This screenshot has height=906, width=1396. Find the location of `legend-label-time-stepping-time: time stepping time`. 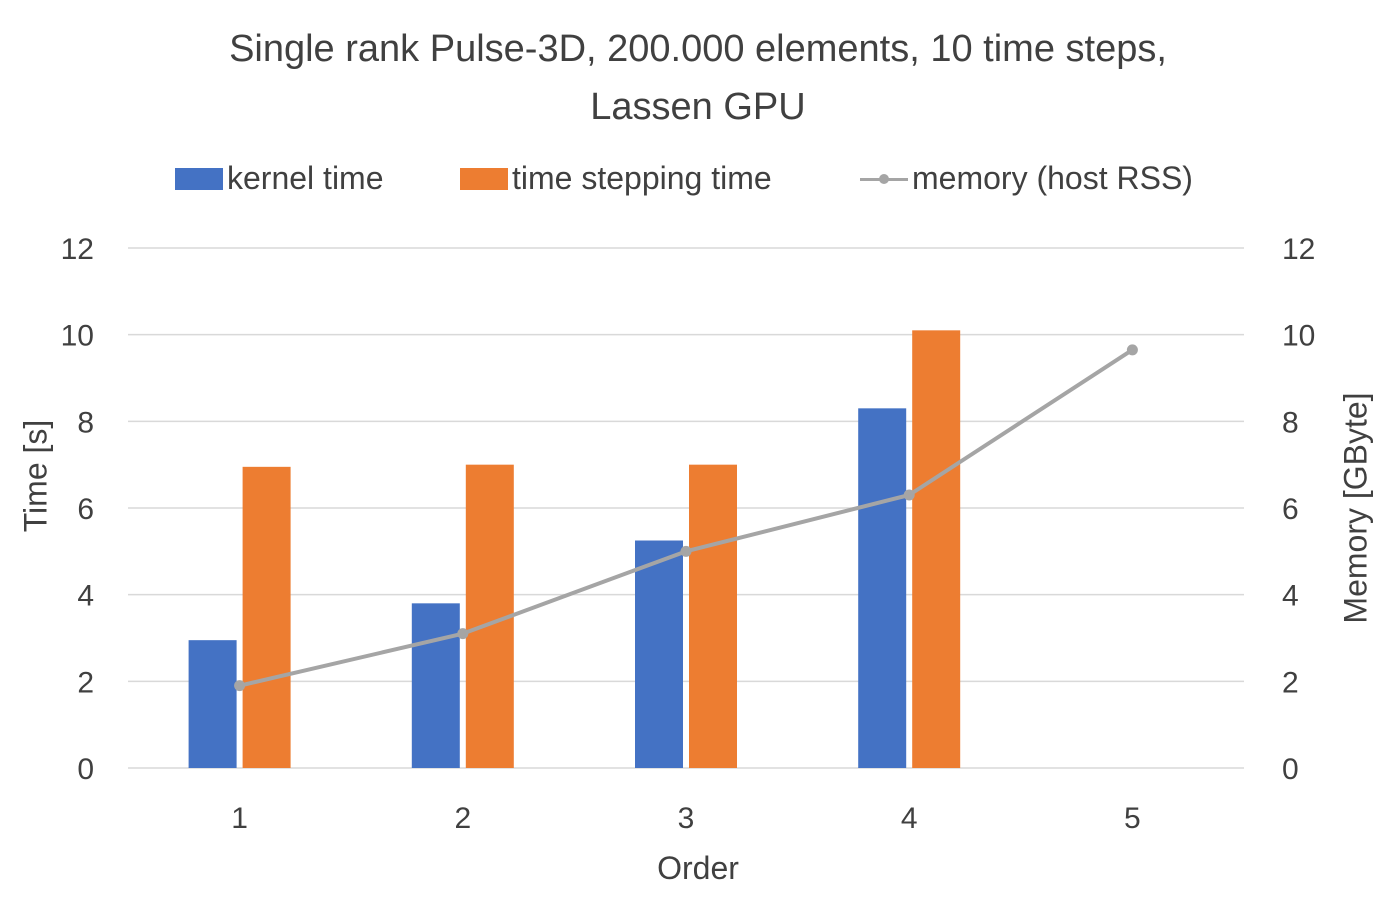

legend-label-time-stepping-time: time stepping time is located at coordinates (642, 178).